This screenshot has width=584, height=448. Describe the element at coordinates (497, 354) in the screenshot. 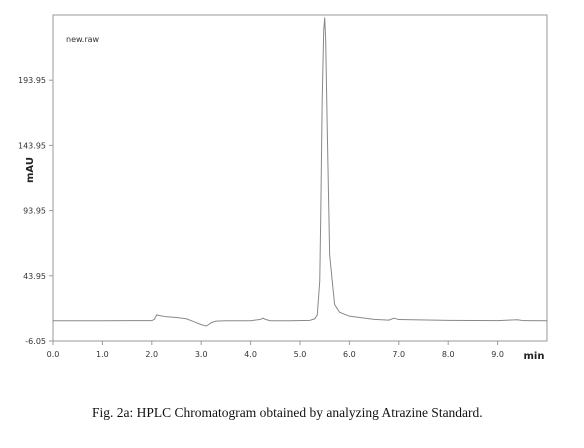

I see `x-tick-label: 9.0` at that location.